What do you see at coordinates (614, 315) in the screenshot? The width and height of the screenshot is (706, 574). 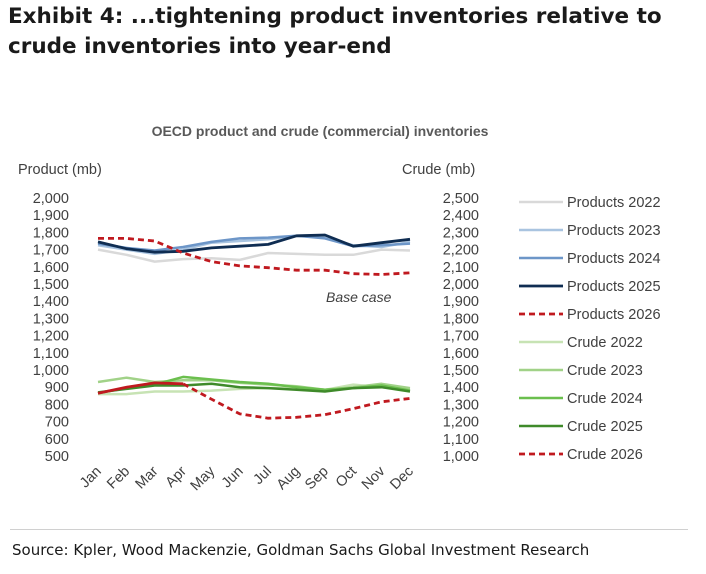 I see `legend-label-products-2026: Products 2026` at bounding box center [614, 315].